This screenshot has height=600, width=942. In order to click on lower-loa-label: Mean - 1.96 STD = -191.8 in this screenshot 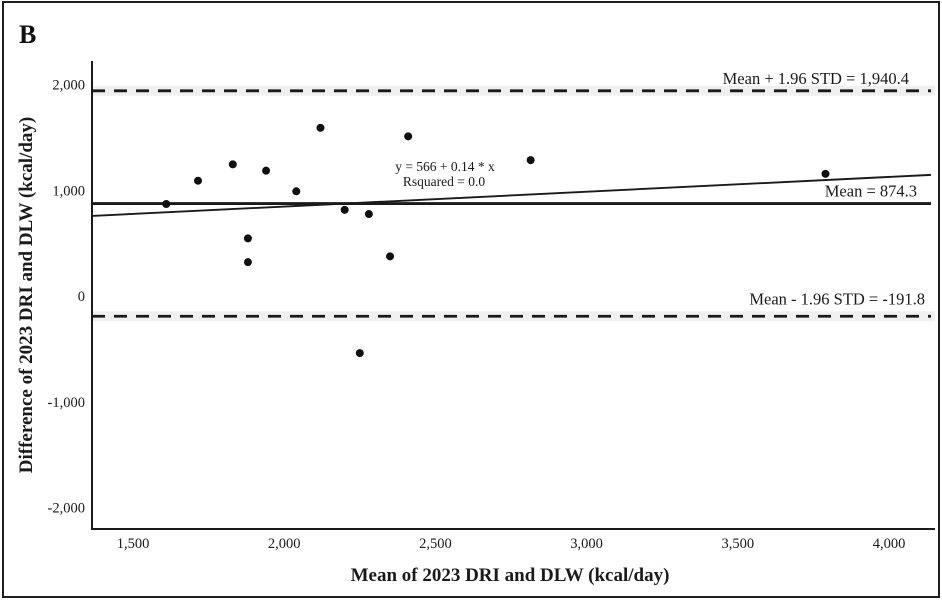, I will do `click(837, 298)`.